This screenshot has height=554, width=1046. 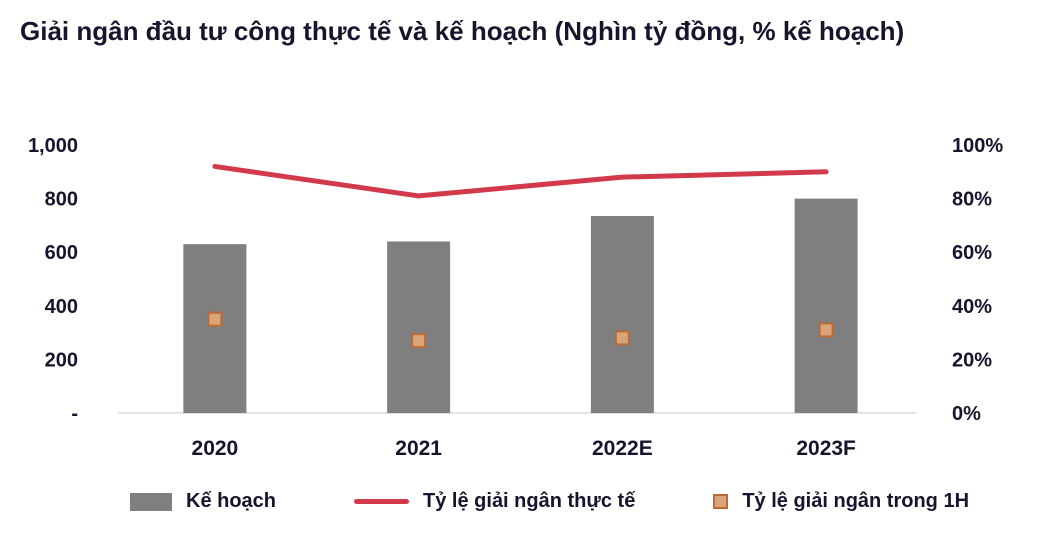 I want to click on right-axis-tick: 80%, so click(x=972, y=200).